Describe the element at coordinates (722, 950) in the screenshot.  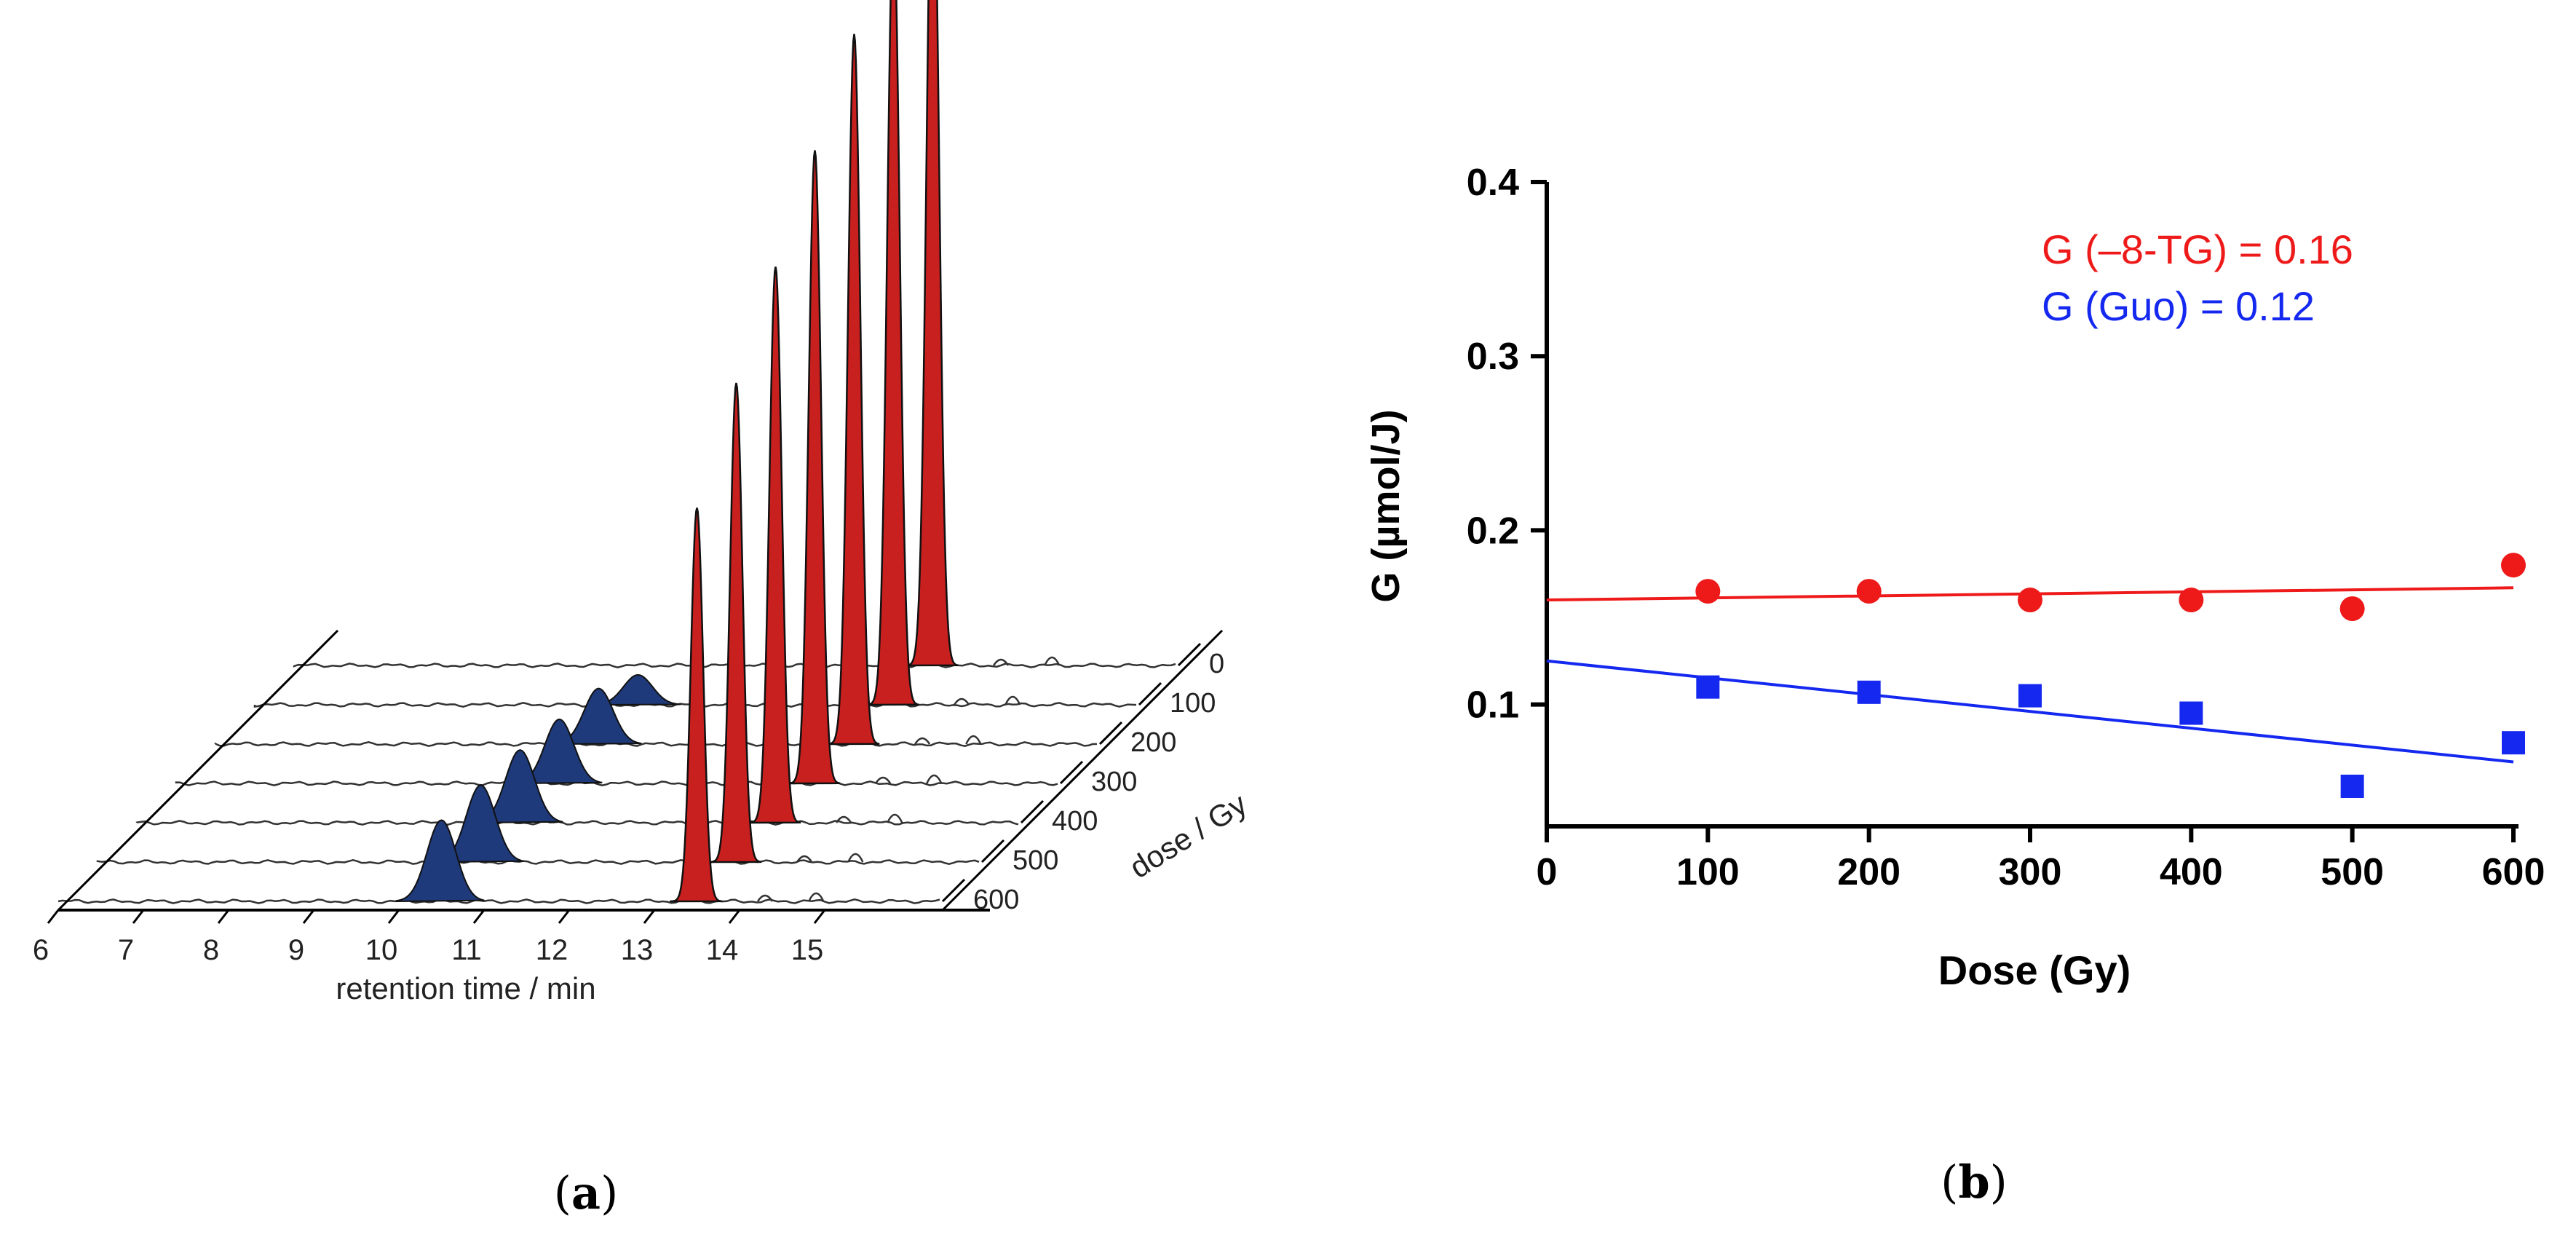
I see `x-tick-label: 14` at that location.